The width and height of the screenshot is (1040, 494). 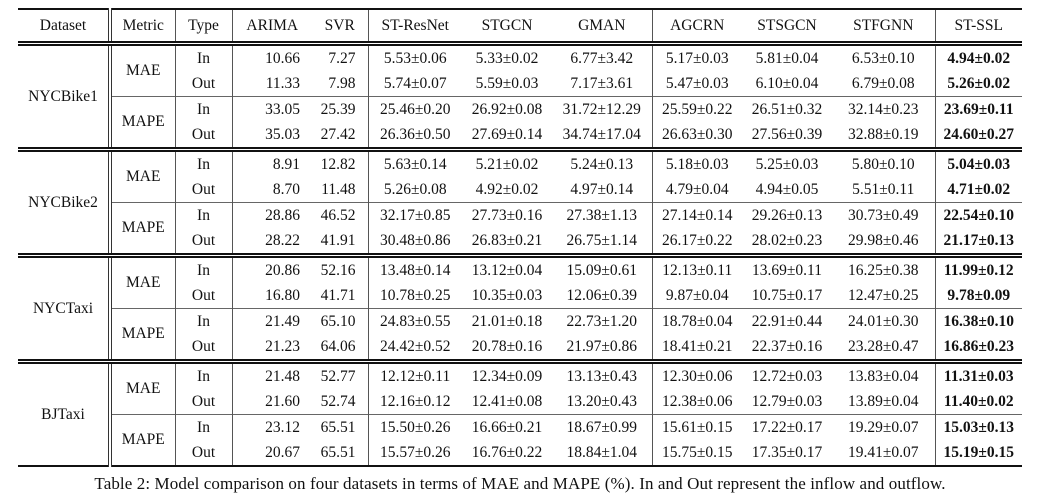 I want to click on value-cell: 15.09±0.61, so click(x=602, y=268).